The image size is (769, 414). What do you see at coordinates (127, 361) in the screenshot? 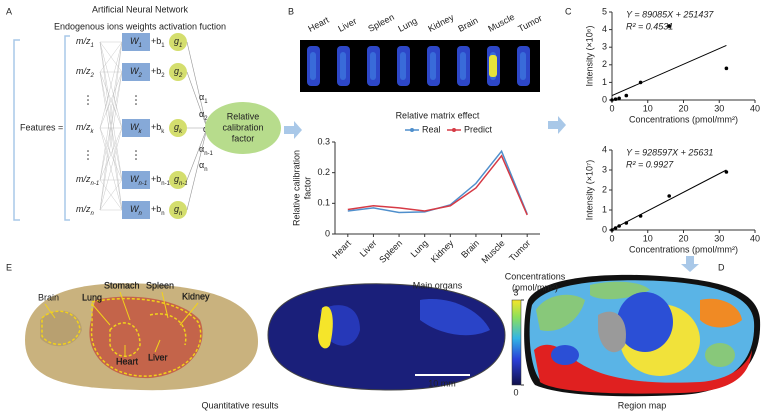
I see `organ-label: Heart` at bounding box center [127, 361].